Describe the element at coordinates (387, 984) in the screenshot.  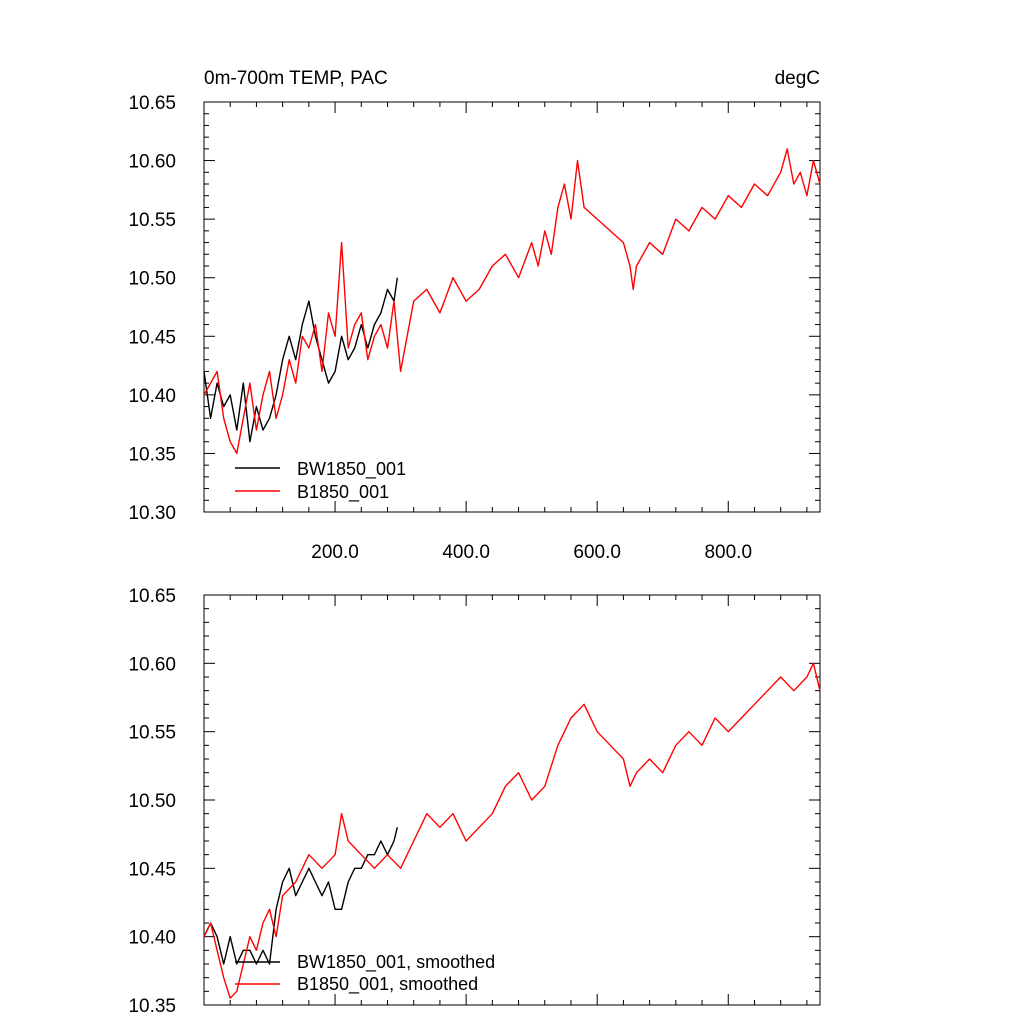
I see `legend-label-b1850-smoothed: B1850_001, smoothed` at that location.